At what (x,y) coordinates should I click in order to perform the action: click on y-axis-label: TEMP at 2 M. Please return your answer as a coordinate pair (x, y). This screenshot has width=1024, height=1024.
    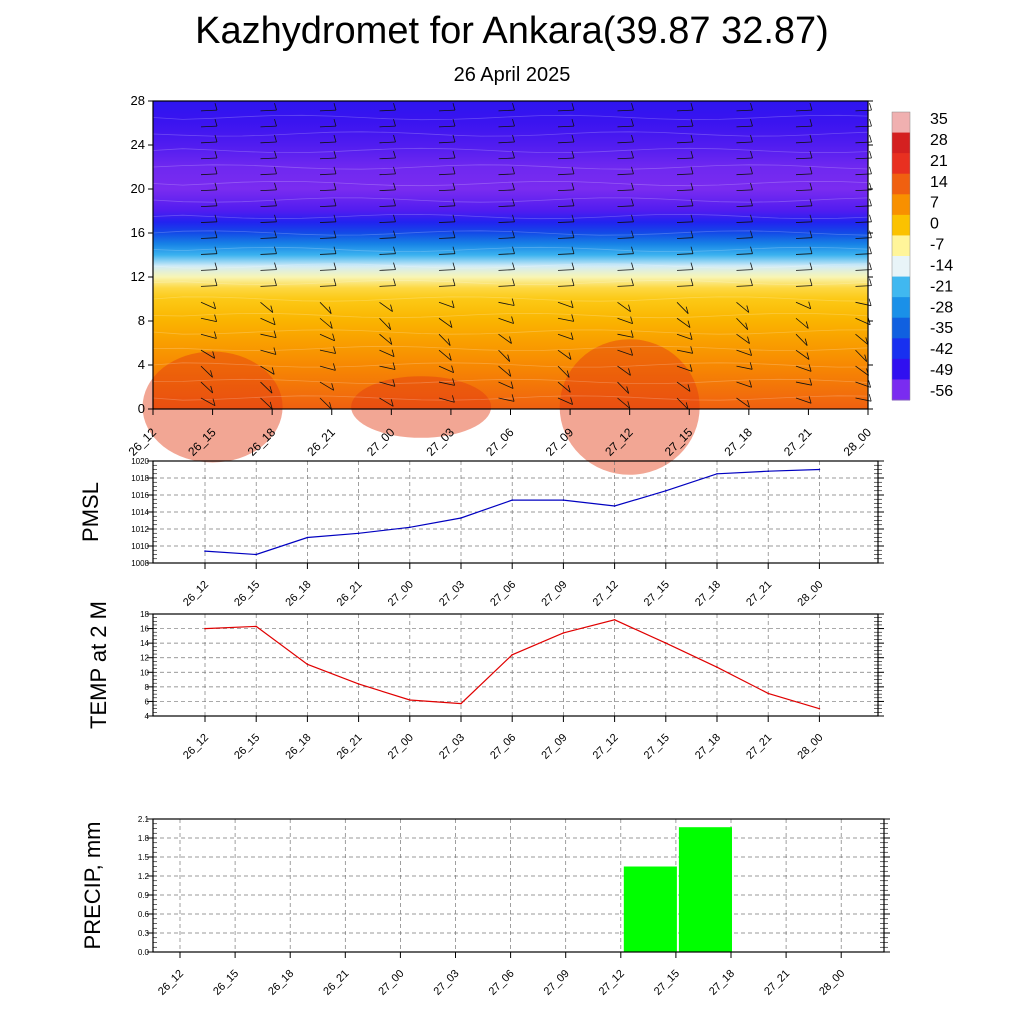
    Looking at the image, I should click on (98, 665).